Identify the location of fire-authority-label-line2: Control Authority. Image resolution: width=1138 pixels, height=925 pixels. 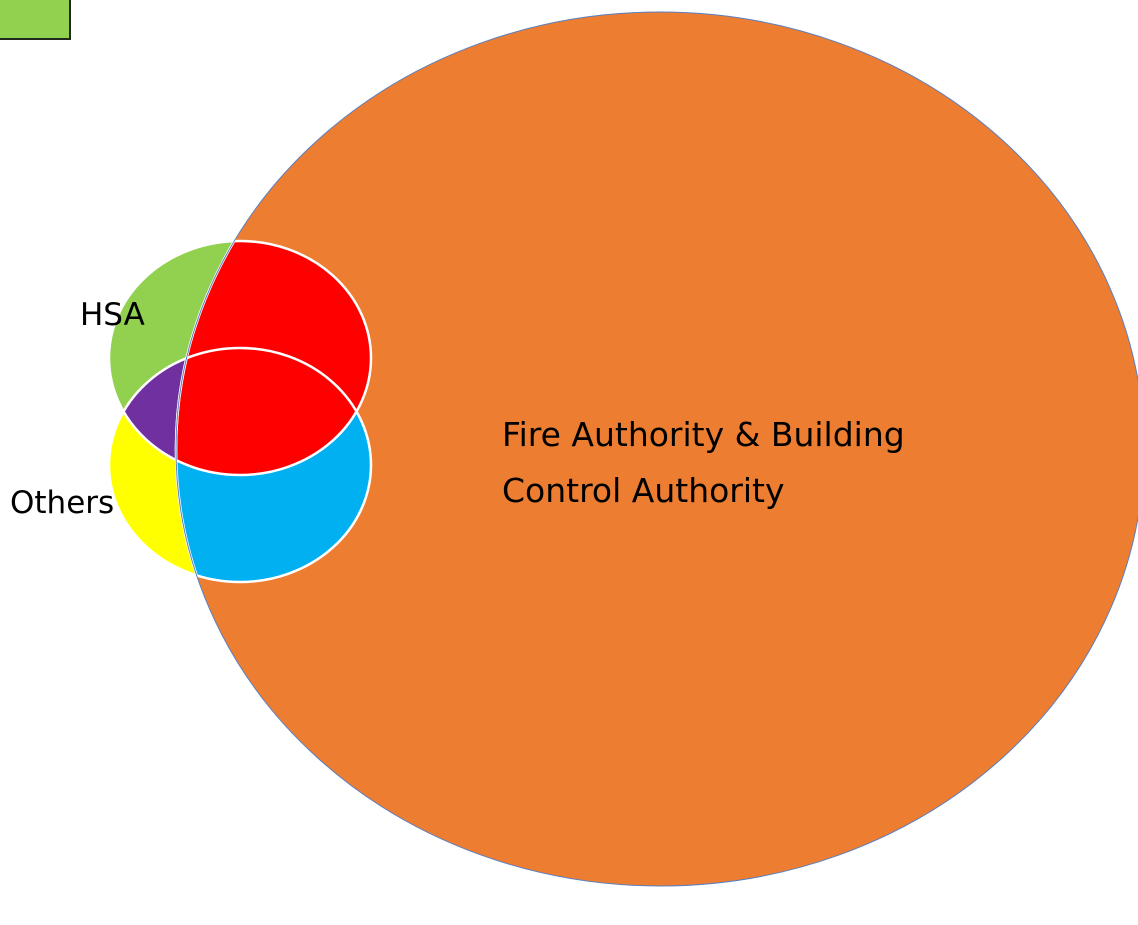
(643, 490).